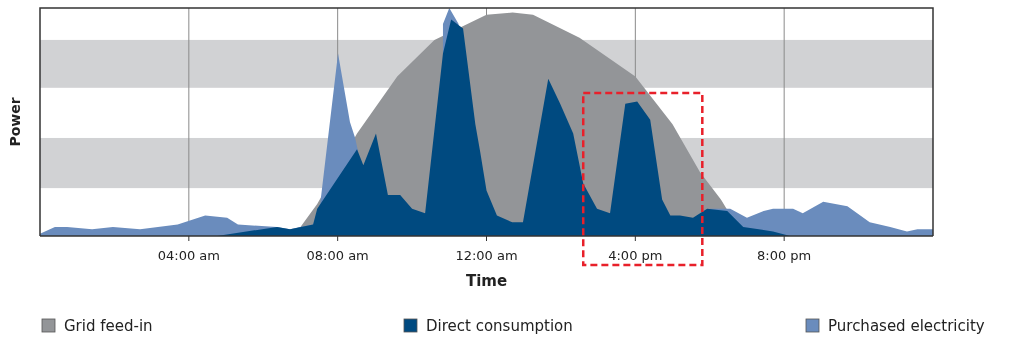  What do you see at coordinates (15, 122) in the screenshot?
I see `y-axis-title: Power` at bounding box center [15, 122].